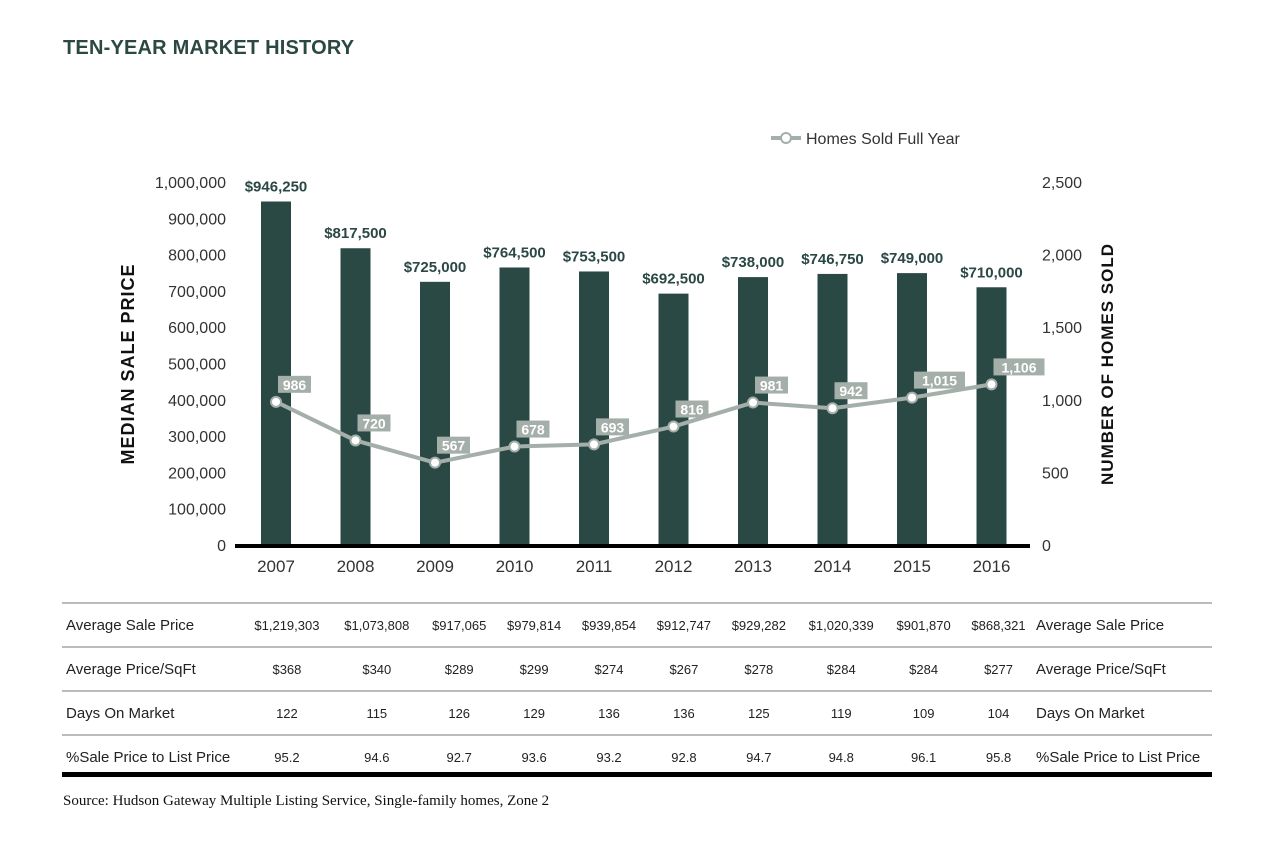 The height and width of the screenshot is (845, 1274). Describe the element at coordinates (992, 566) in the screenshot. I see `x-tick-label: 2016` at that location.